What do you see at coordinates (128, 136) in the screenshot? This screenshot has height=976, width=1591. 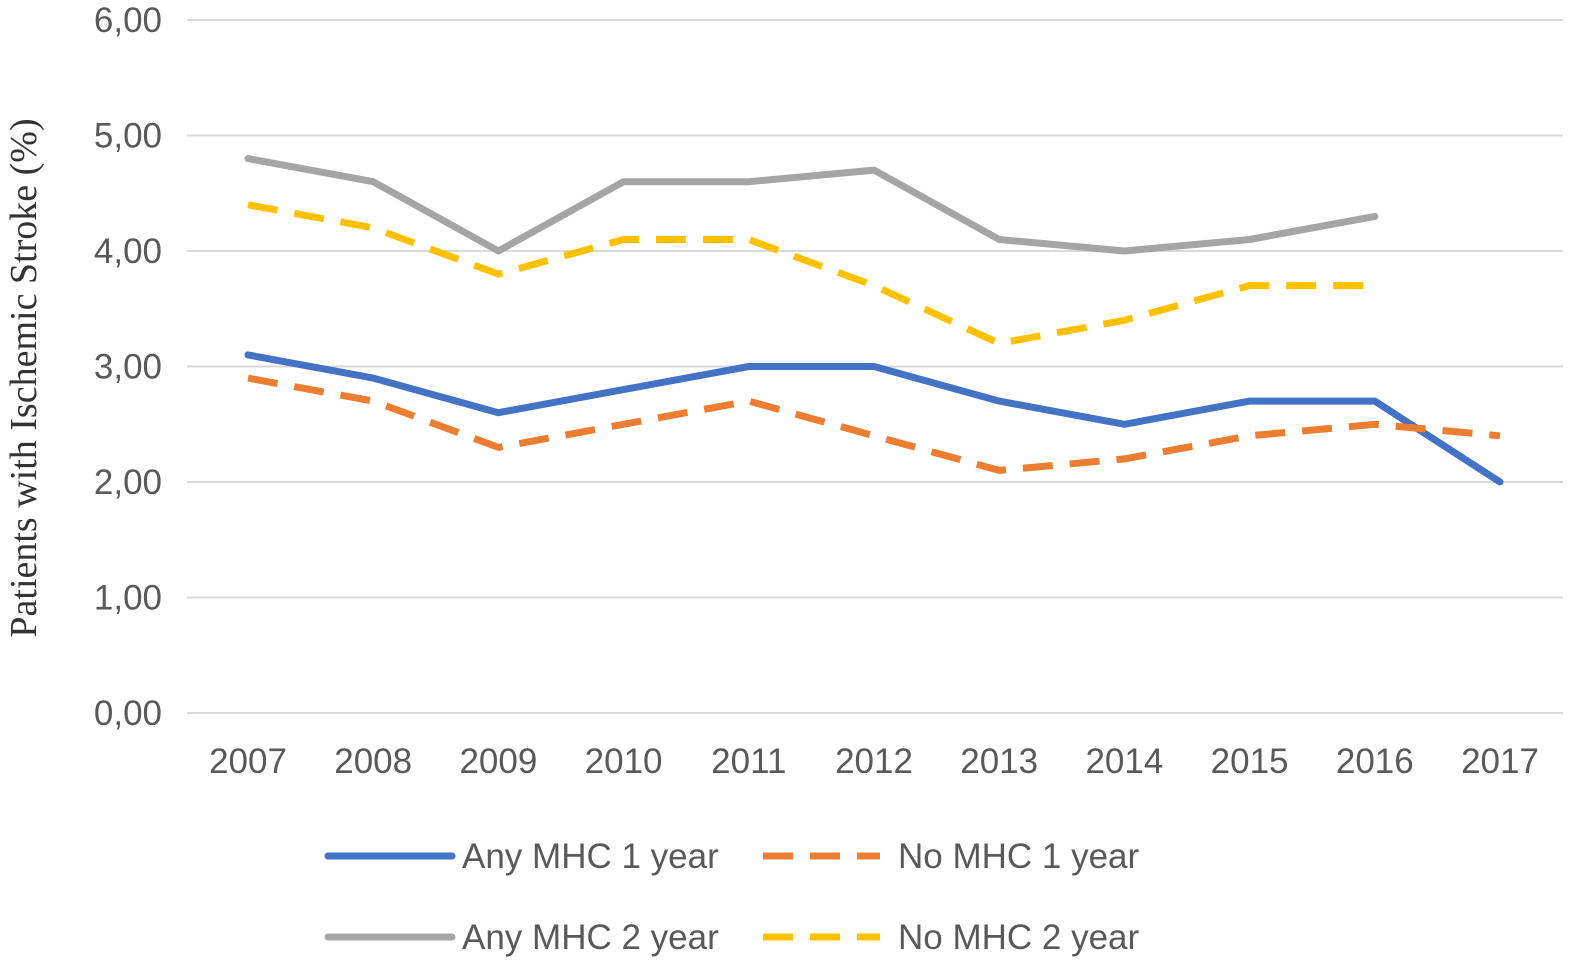 I see `y-tick-label: 5,00` at bounding box center [128, 136].